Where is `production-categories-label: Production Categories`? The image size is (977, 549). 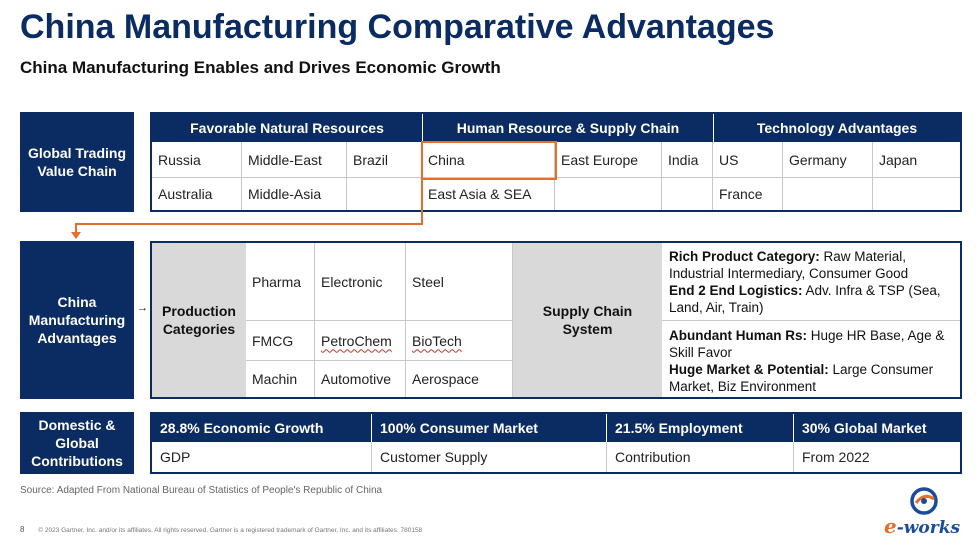 production-categories-label: Production Categories is located at coordinates (199, 320).